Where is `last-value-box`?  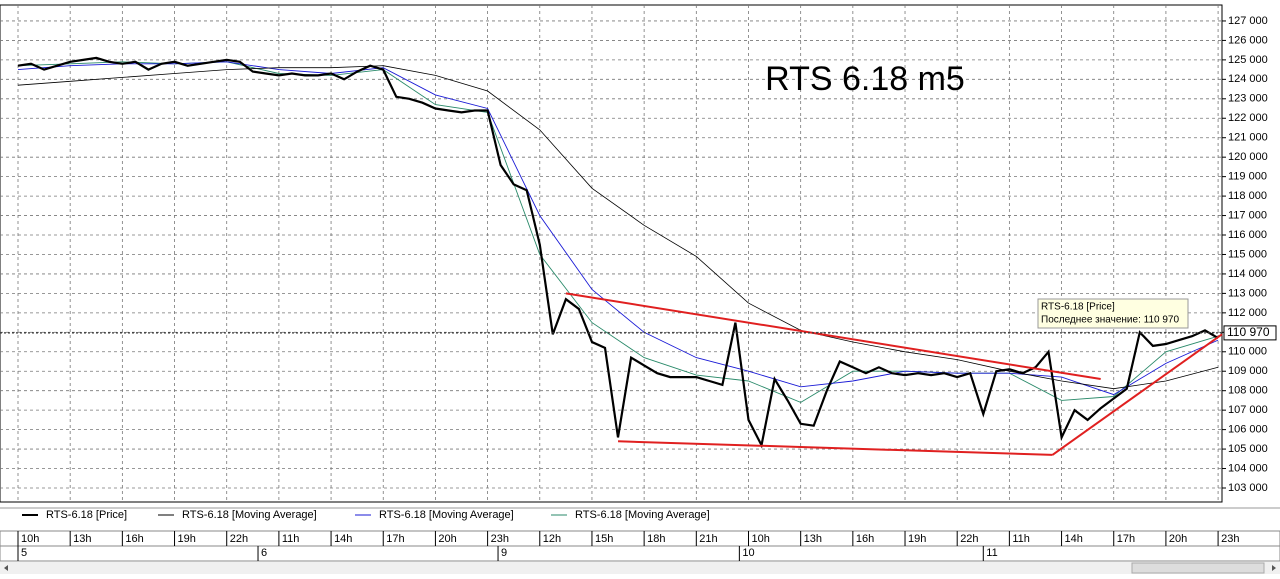
last-value-box is located at coordinates (1250, 333).